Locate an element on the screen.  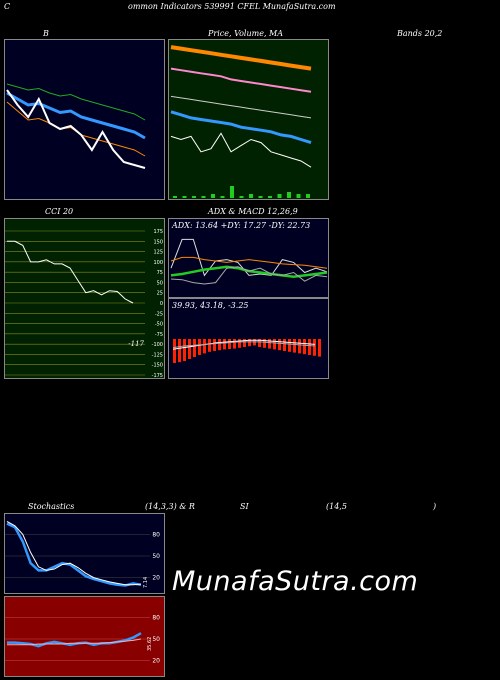
rsi-tick-label-1: 80 is located at coordinates (156, 617).